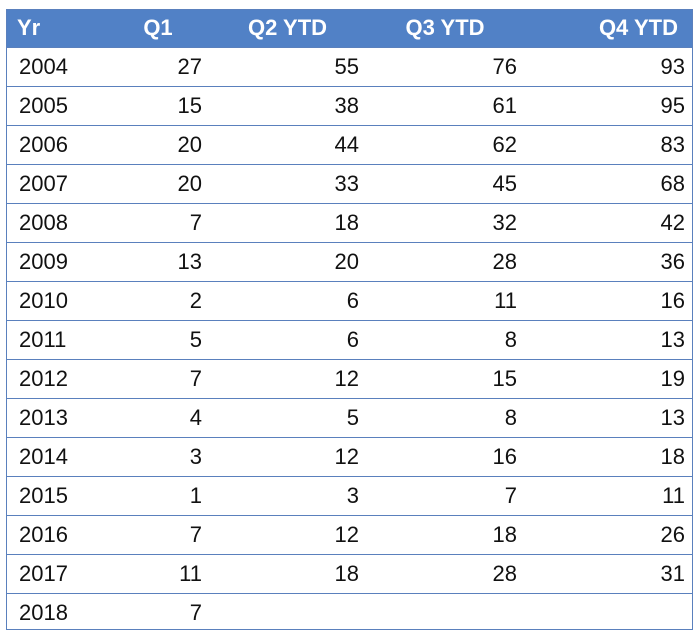  What do you see at coordinates (608, 66) in the screenshot?
I see `cell-q4-ytd: 93` at bounding box center [608, 66].